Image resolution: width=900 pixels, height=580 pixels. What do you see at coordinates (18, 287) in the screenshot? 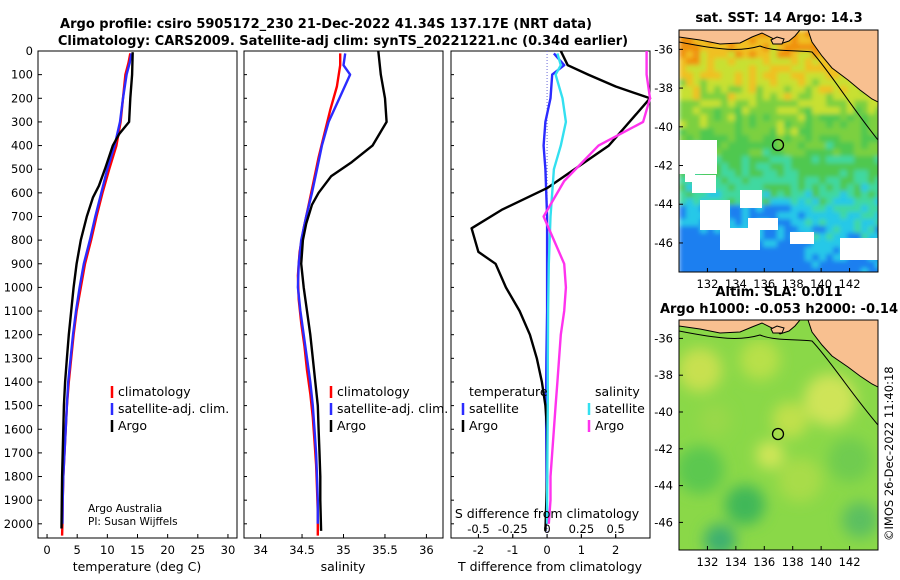
I see `depth-tick-label: 1000` at bounding box center [18, 287].